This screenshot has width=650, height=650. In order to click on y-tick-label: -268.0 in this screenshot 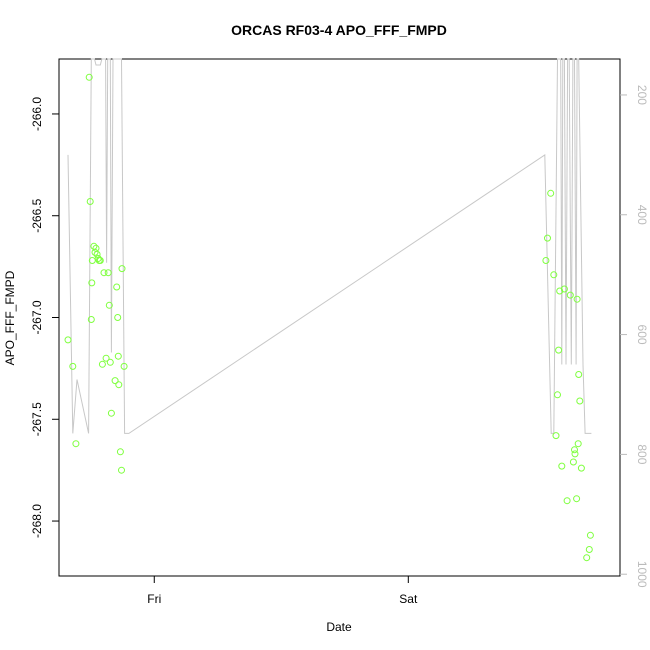, I will do `click(37, 521)`.